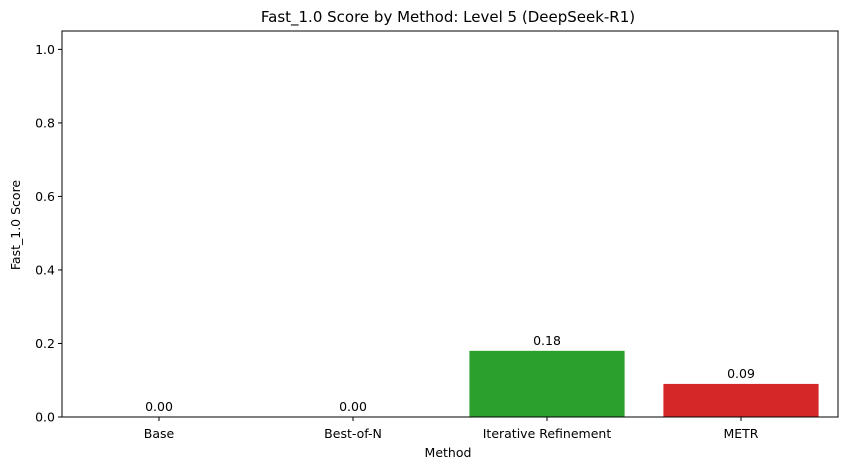  I want to click on y-tick-label: 0.6, so click(45, 196).